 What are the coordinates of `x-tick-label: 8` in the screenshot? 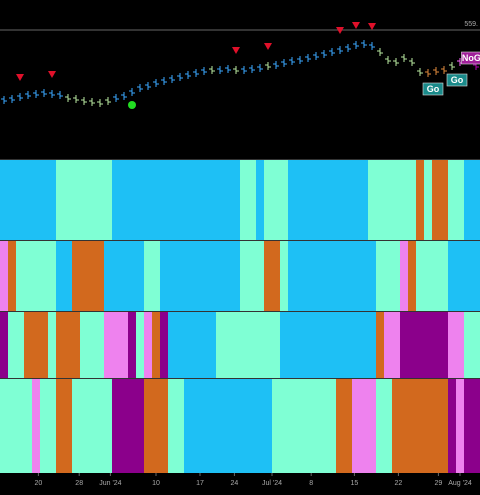 It's located at (311, 483).